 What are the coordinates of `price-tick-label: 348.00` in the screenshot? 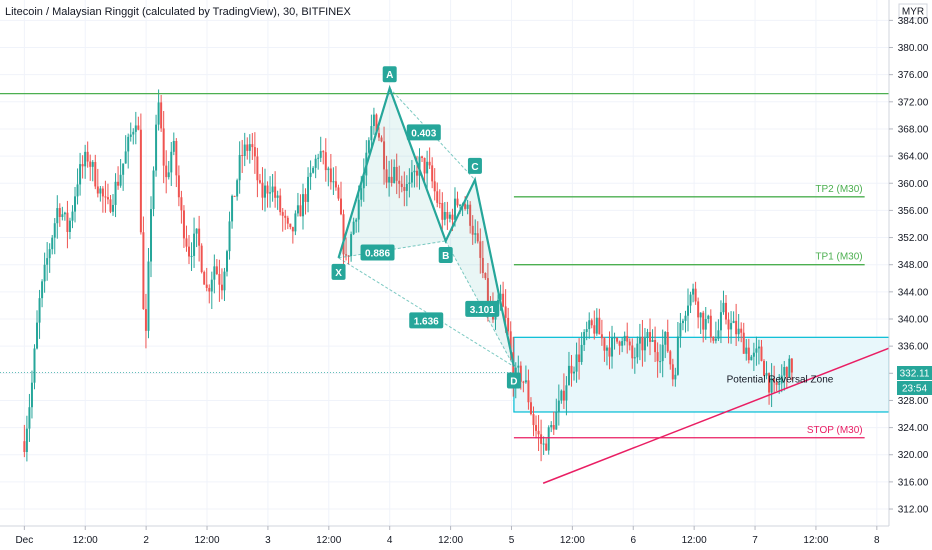 It's located at (913, 265).